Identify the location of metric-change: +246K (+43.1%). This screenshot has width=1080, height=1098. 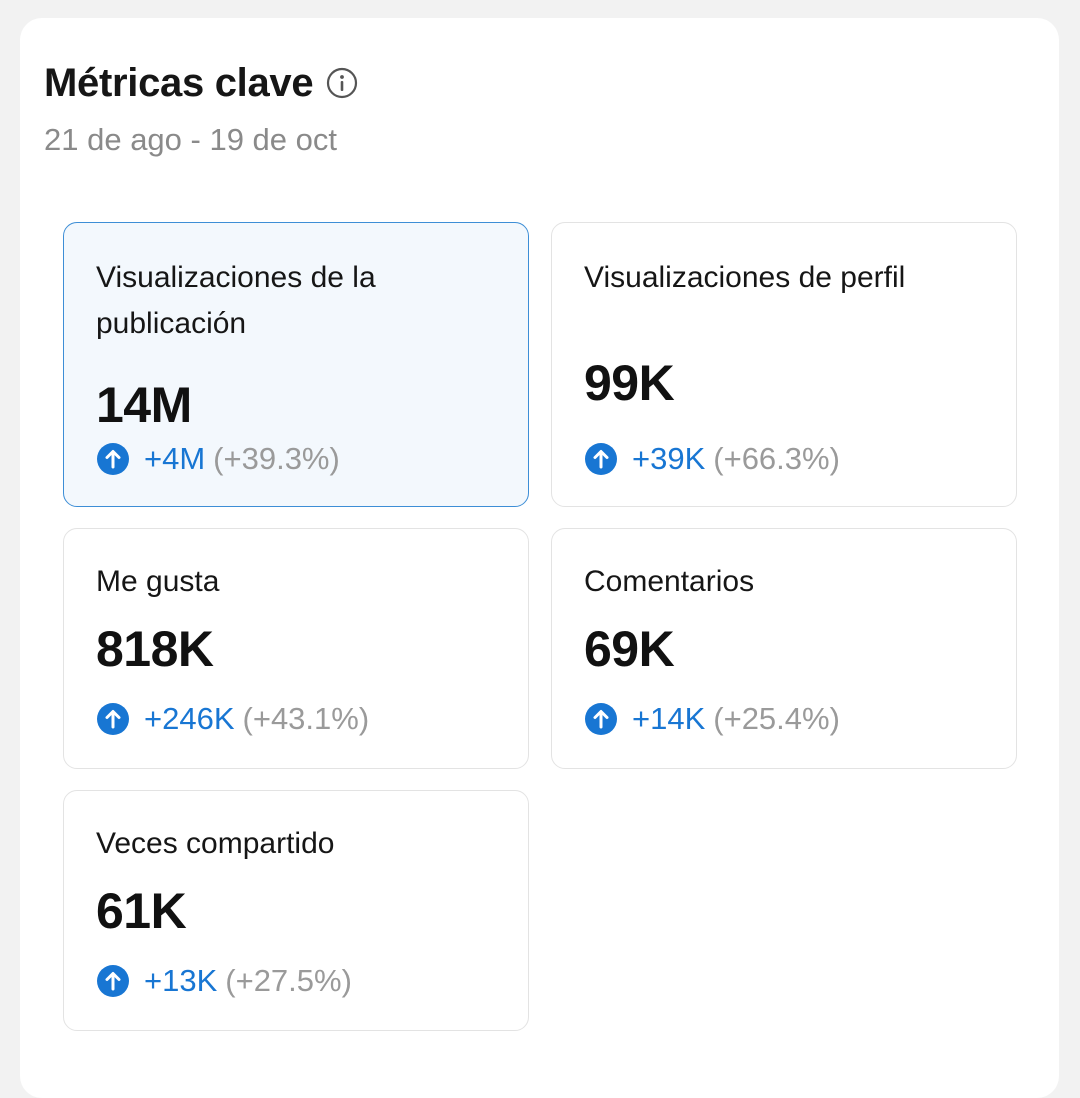
(232, 719).